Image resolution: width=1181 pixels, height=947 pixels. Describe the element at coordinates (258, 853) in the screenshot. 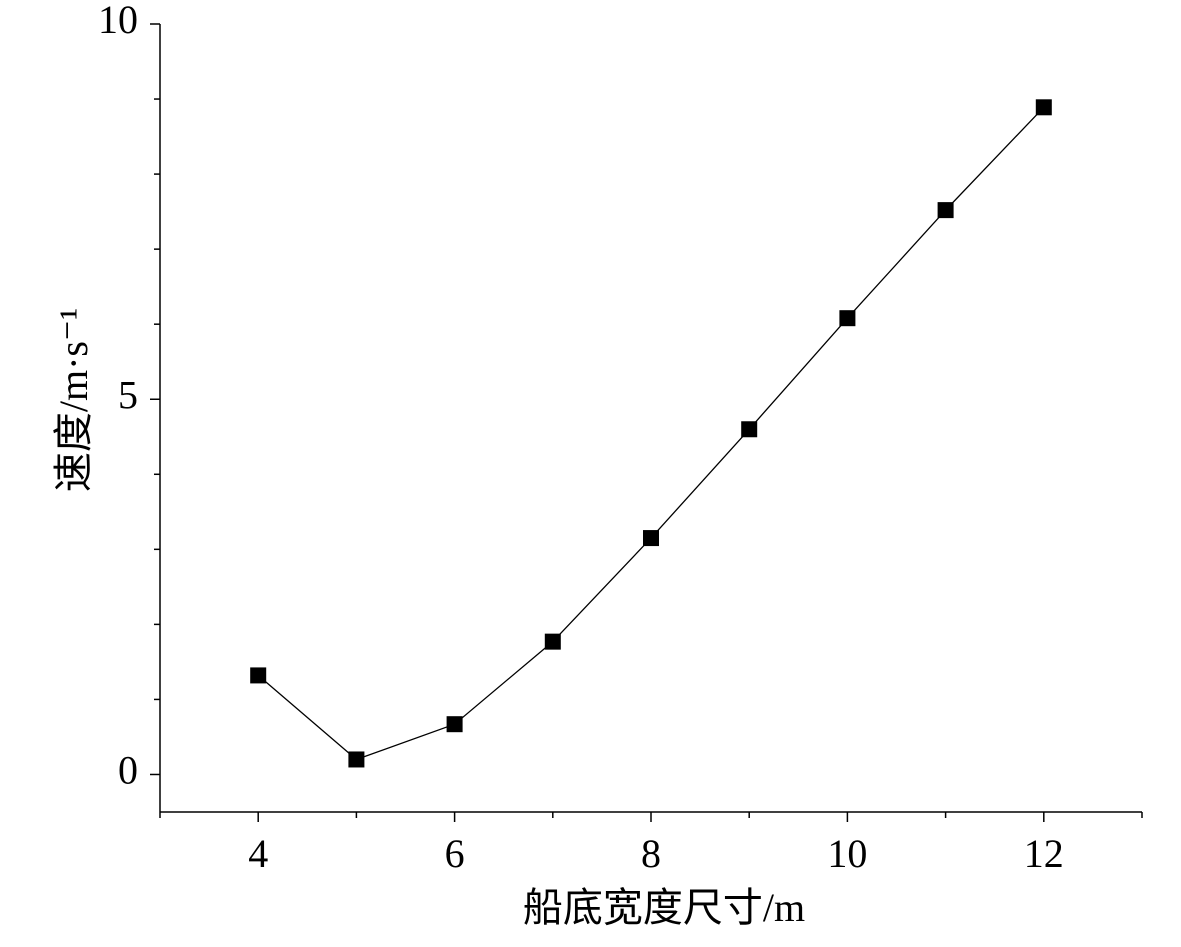

I see `x-tick-label: 4` at that location.